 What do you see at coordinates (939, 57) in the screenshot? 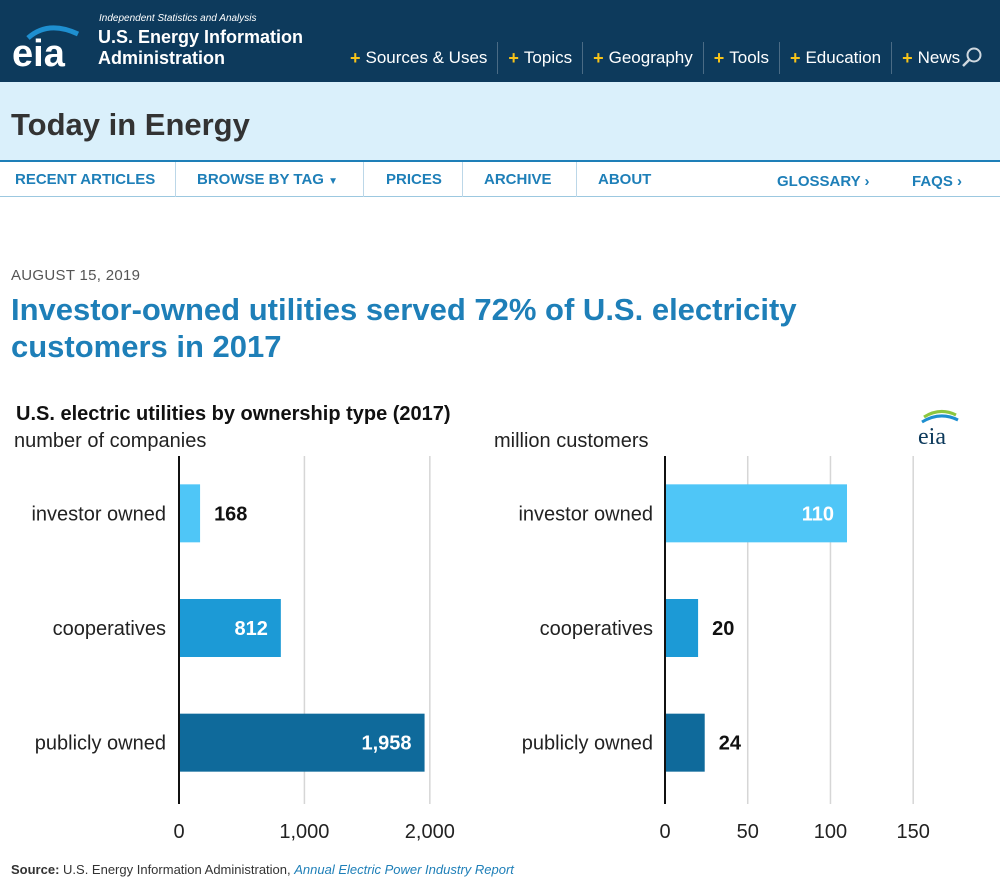
I see `nav-label: News` at bounding box center [939, 57].